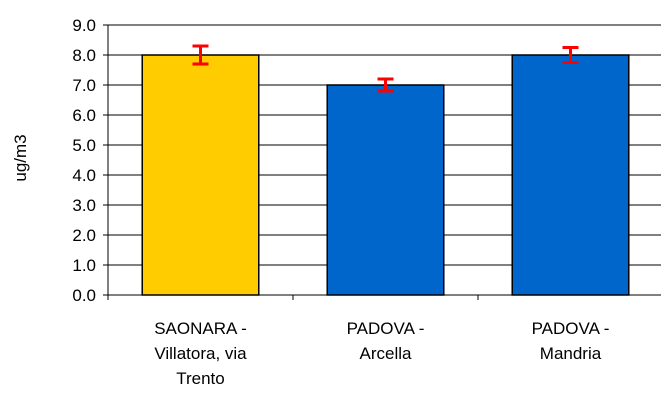 This screenshot has width=661, height=396. Describe the element at coordinates (84, 85) in the screenshot. I see `y-tick-label: 7.0` at that location.